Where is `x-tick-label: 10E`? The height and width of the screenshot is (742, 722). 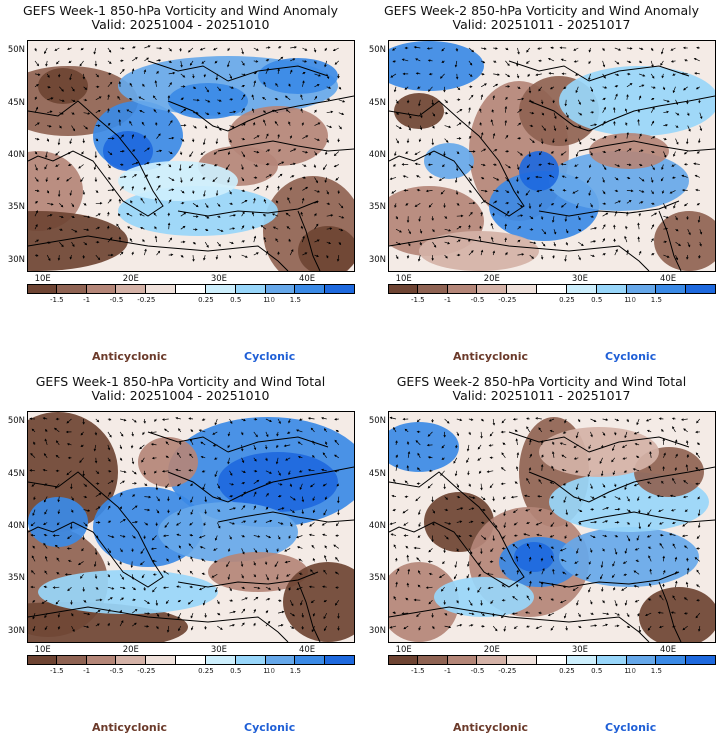 x-tick-label: 10E is located at coordinates (403, 279).